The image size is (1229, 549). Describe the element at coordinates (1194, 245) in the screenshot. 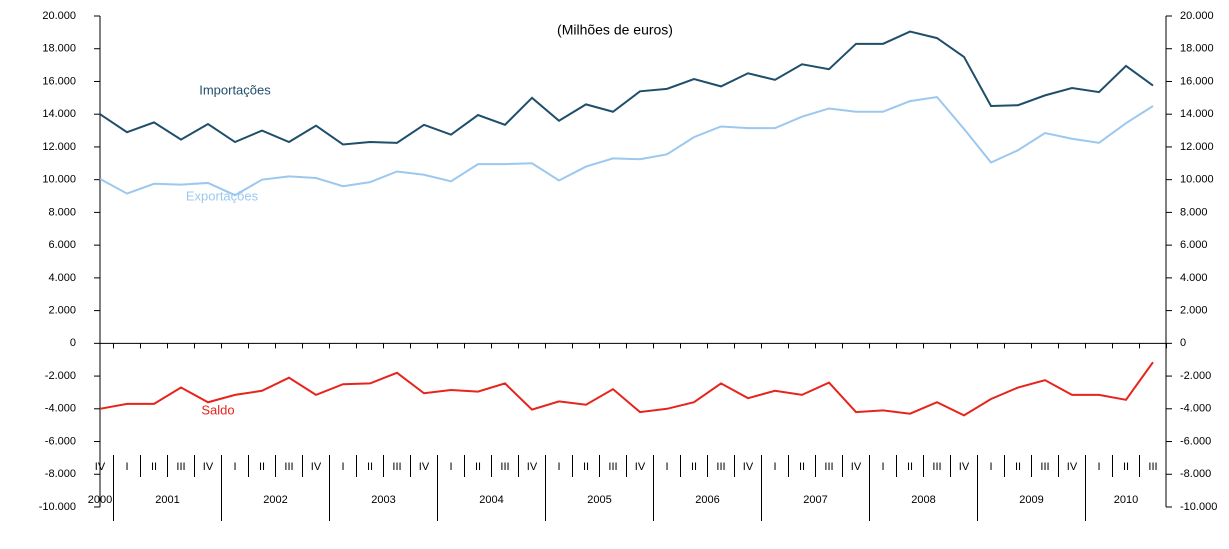

I see `y2-tick-label: 6.000` at that location.